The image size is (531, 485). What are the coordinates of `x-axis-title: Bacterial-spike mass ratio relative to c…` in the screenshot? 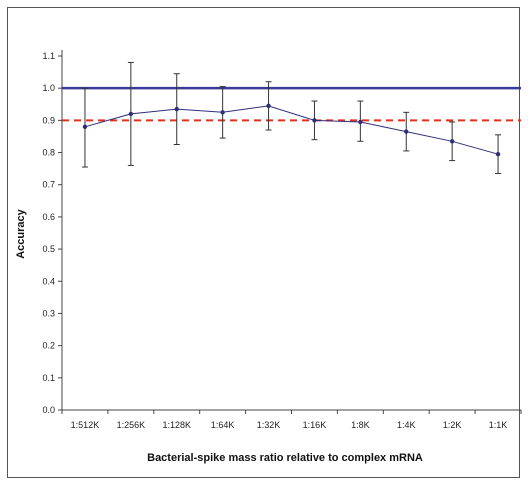 It's located at (285, 458).